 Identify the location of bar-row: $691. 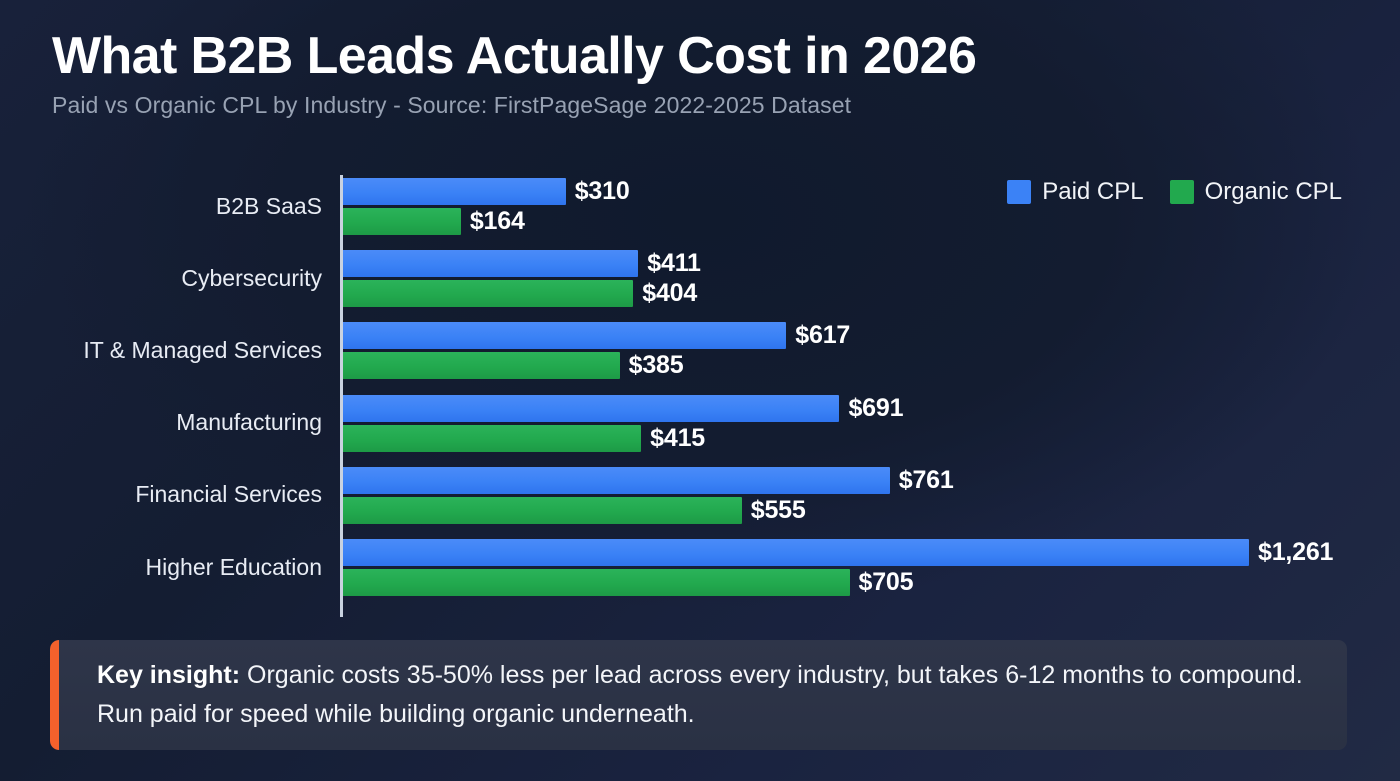
(623, 407).